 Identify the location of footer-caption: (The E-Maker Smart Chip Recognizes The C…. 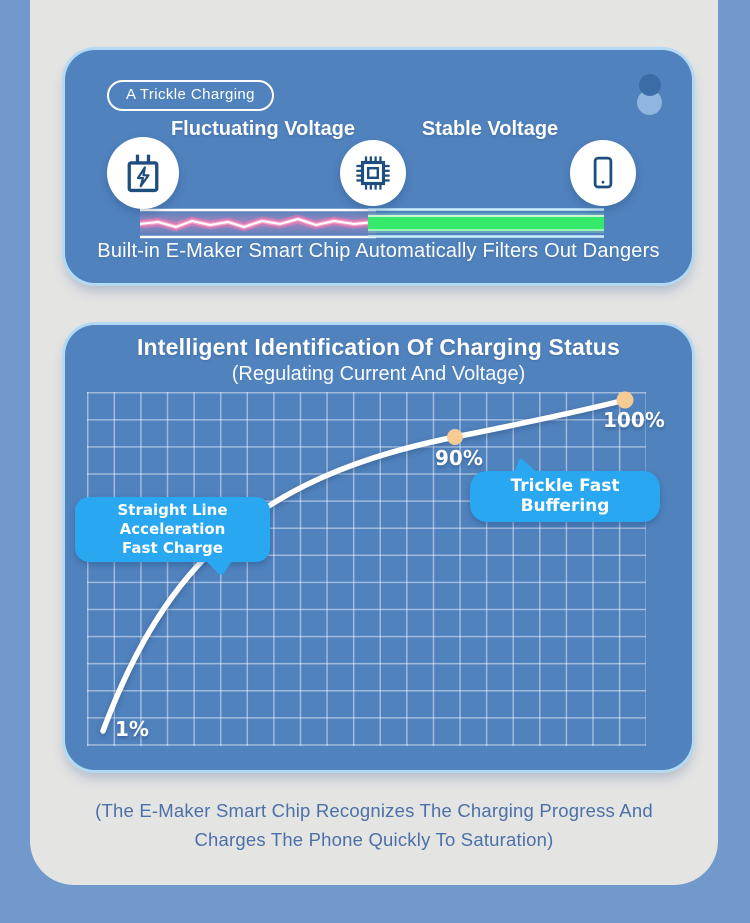
(374, 825).